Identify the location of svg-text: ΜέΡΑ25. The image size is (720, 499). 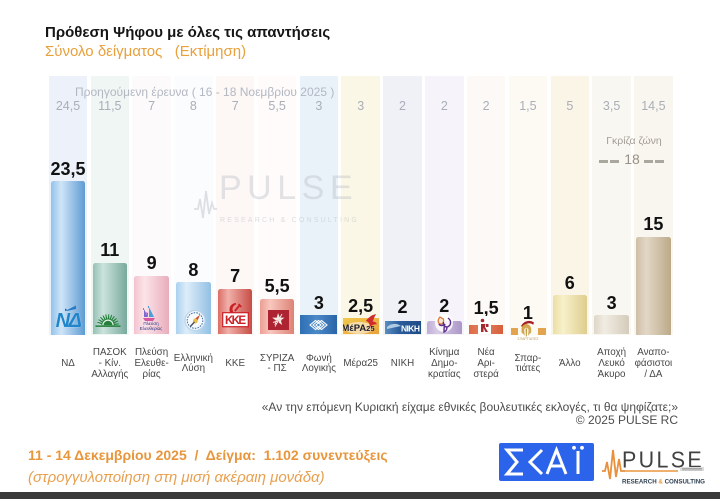
(358, 328).